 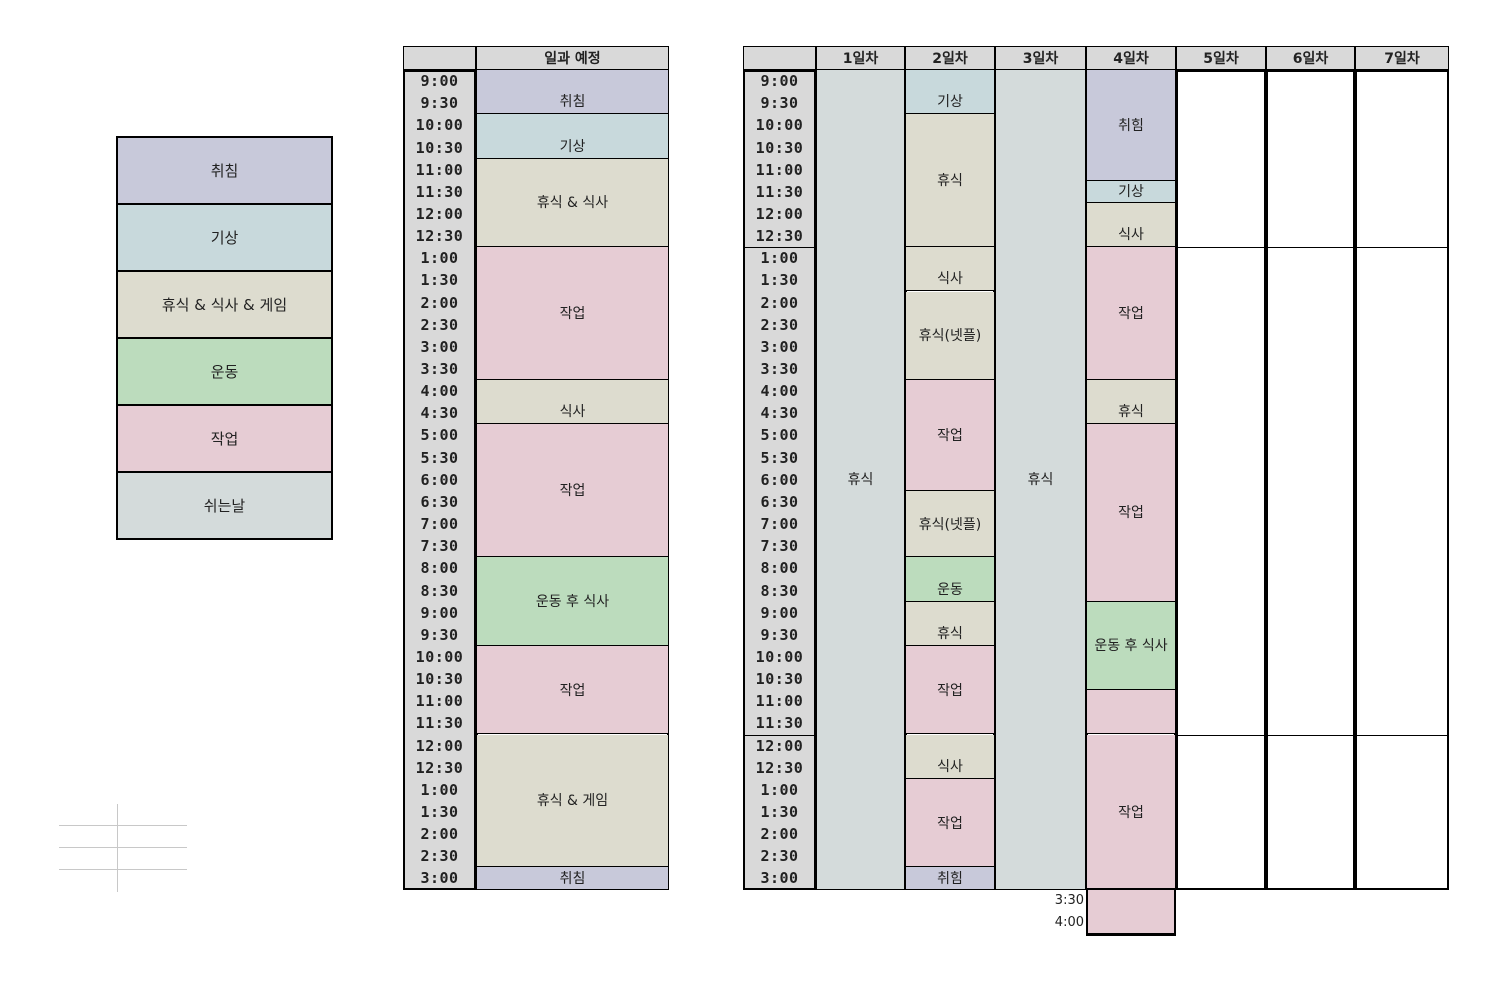 What do you see at coordinates (1131, 911) in the screenshot?
I see `day4-overflow-frame` at bounding box center [1131, 911].